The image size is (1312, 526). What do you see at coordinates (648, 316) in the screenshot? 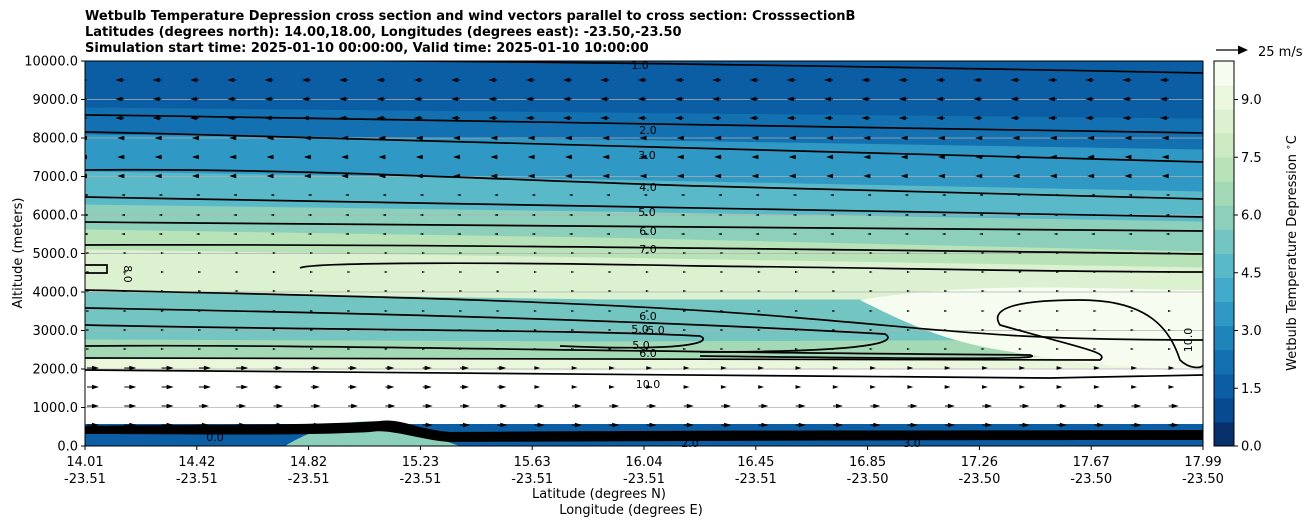
I see `contour-label: 6.0` at bounding box center [648, 316].